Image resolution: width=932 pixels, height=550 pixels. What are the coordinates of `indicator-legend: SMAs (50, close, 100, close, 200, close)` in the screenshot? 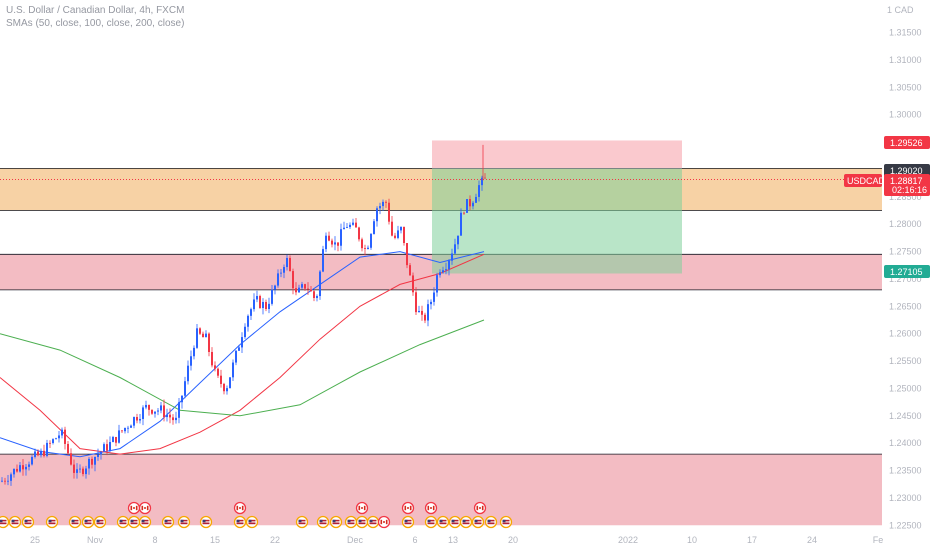 It's located at (95, 23).